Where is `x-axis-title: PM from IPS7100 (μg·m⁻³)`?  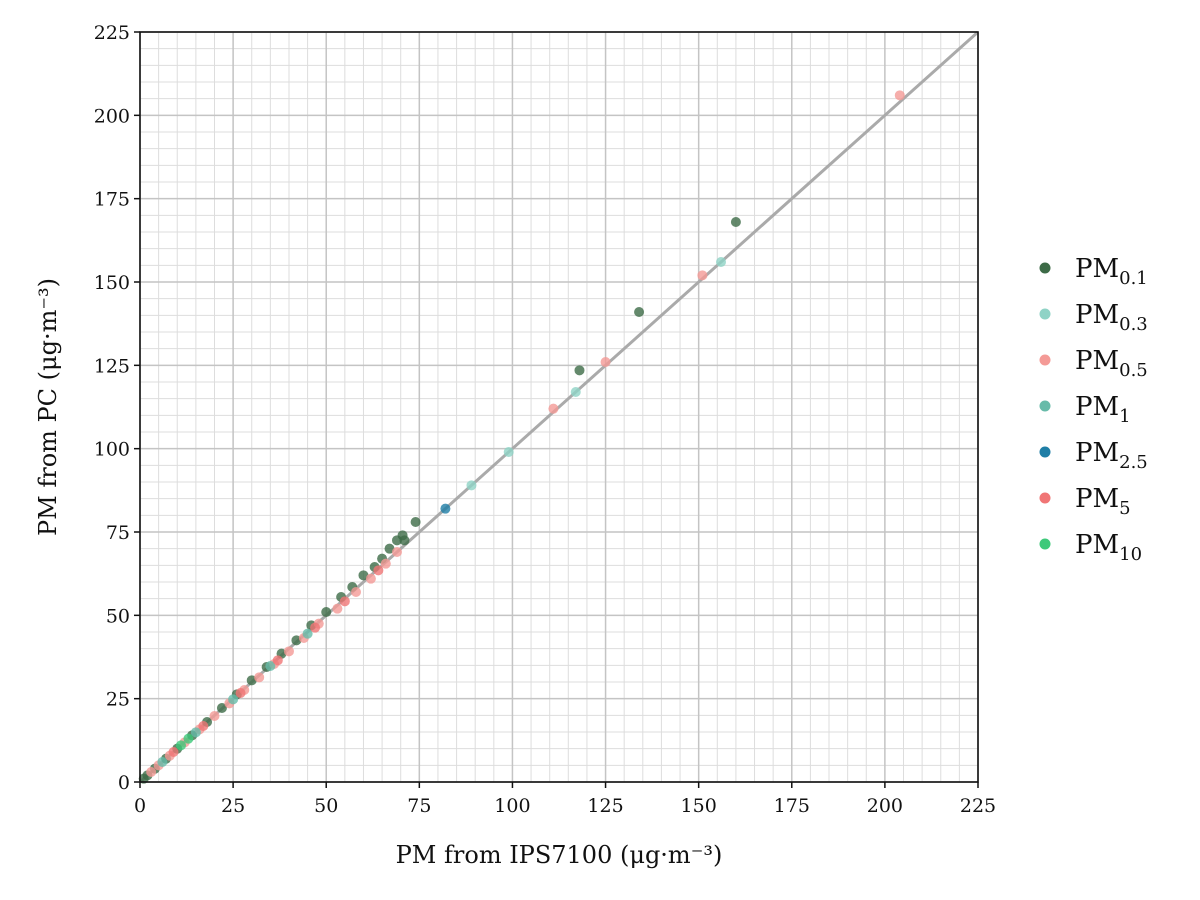 x-axis-title: PM from IPS7100 (μg·m⁻³) is located at coordinates (559, 855).